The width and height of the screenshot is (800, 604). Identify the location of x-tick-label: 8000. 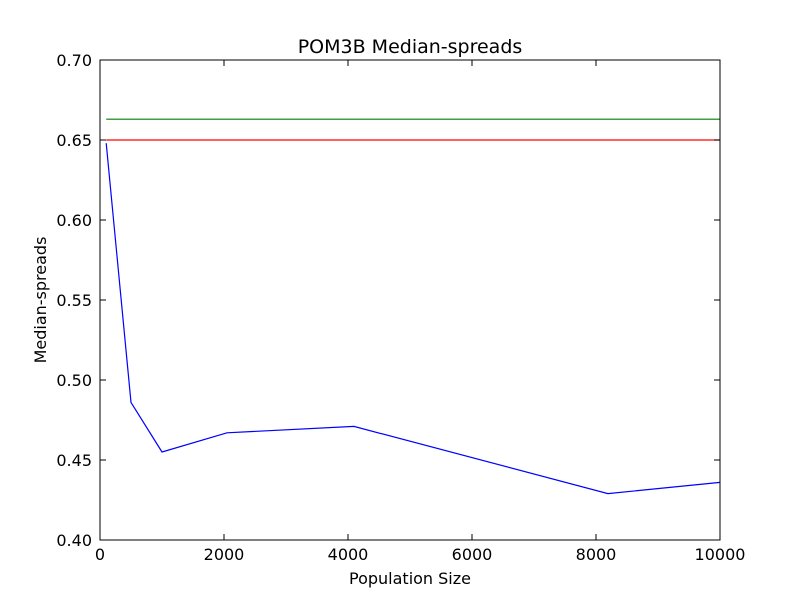
(596, 554).